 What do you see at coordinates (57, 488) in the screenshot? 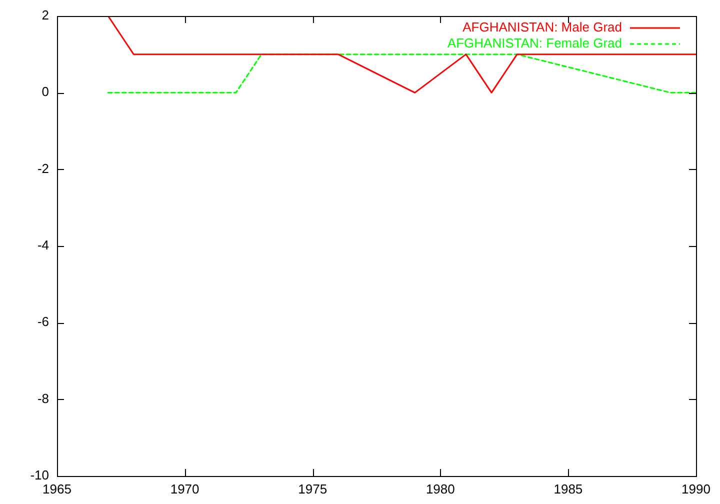
I see `x-tick-label: 1965` at bounding box center [57, 488].